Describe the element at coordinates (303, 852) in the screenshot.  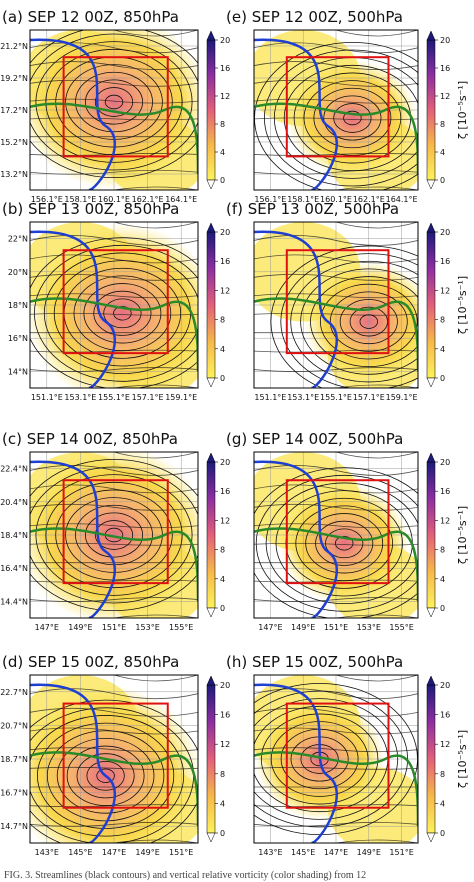
I see `x-tick-label: 145°E` at that location.